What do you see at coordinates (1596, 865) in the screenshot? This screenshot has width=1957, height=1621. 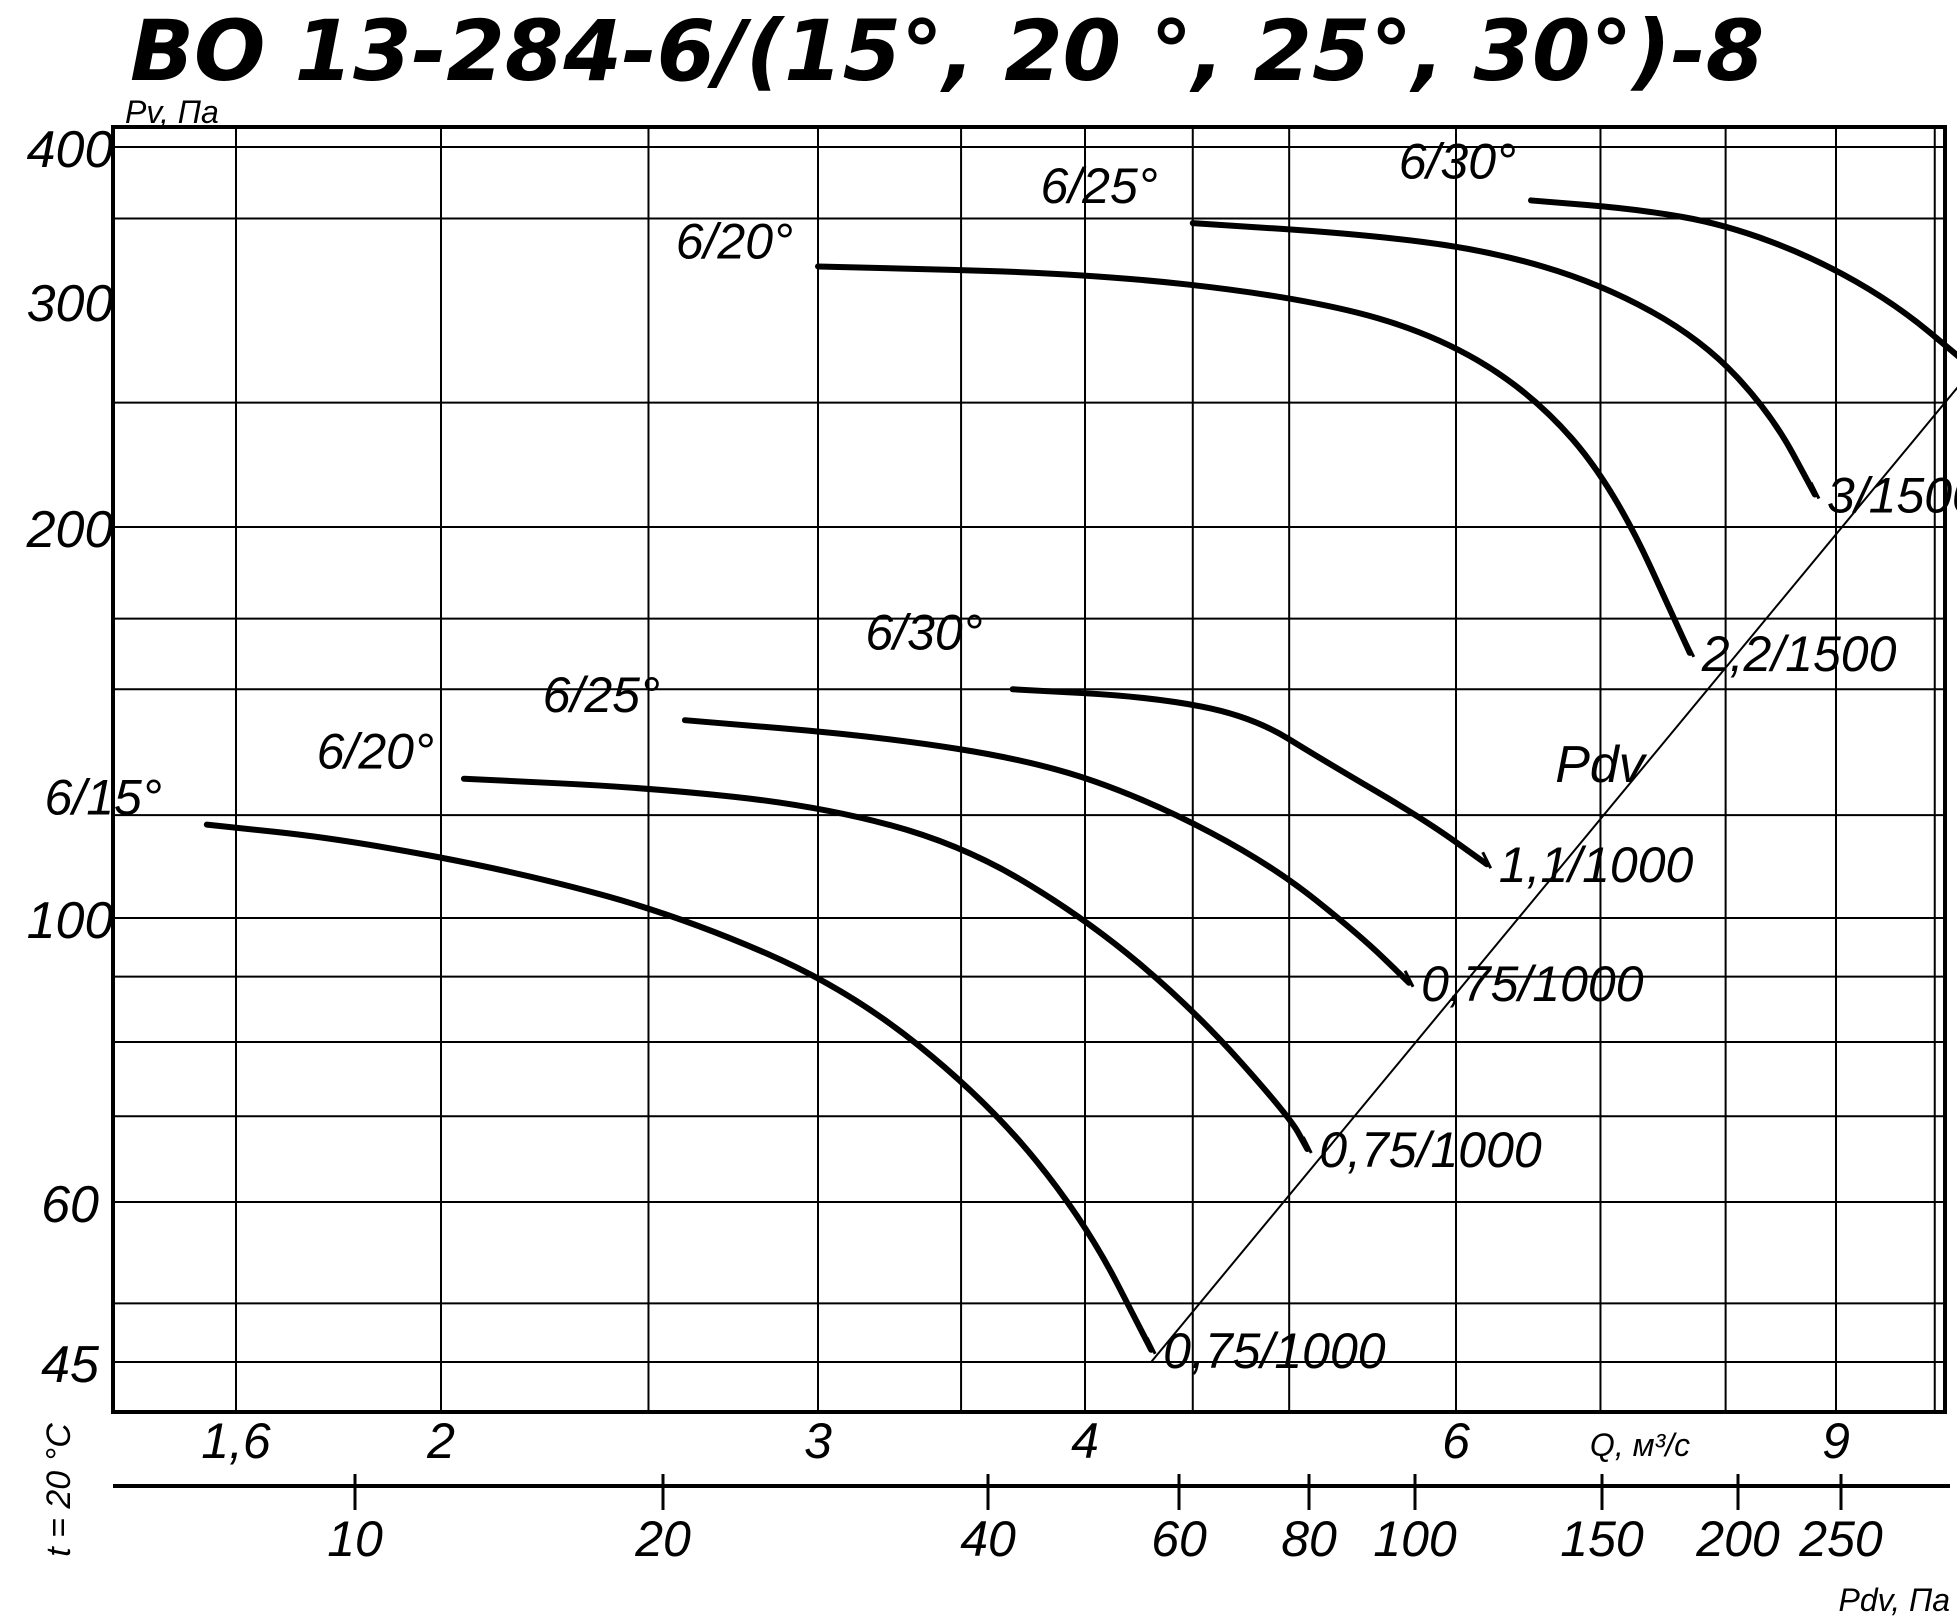 I see `series-end-label: 1,1/1000` at bounding box center [1596, 865].